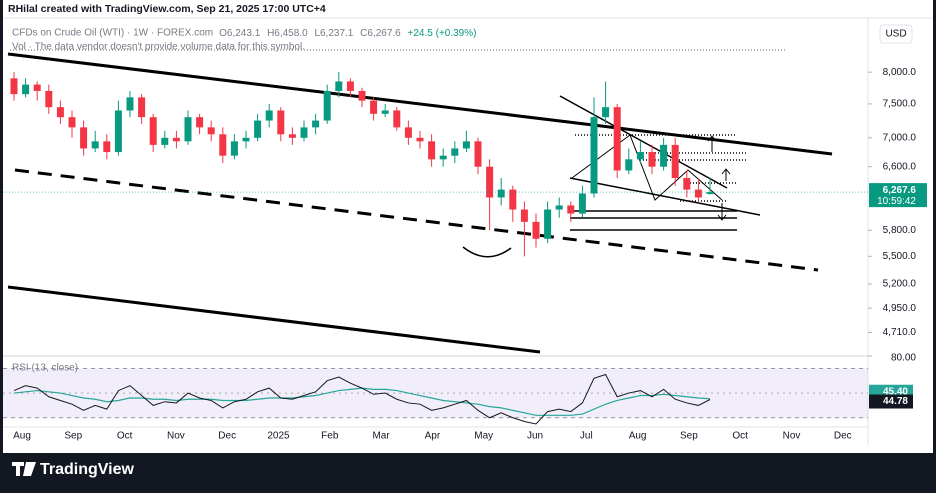 The height and width of the screenshot is (493, 936). What do you see at coordinates (1, 226) in the screenshot?
I see `frame-left` at bounding box center [1, 226].